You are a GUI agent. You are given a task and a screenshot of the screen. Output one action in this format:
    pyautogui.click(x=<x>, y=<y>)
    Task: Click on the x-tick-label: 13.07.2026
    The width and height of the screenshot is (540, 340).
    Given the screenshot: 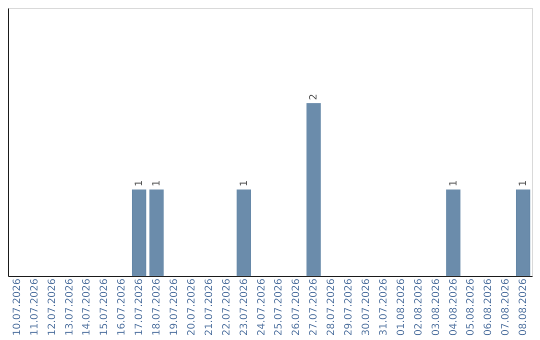 What is the action you would take?
    pyautogui.click(x=70, y=307)
    